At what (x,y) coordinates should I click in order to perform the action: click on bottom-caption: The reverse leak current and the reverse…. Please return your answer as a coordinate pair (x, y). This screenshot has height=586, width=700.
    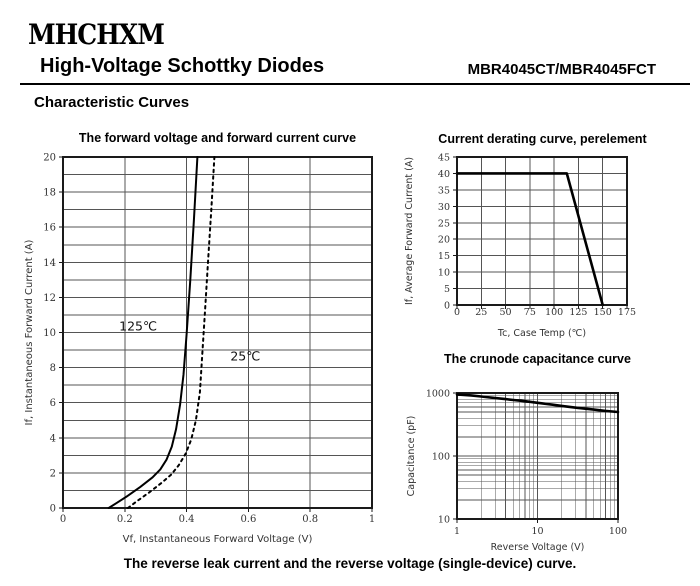
    Looking at the image, I should click on (350, 563).